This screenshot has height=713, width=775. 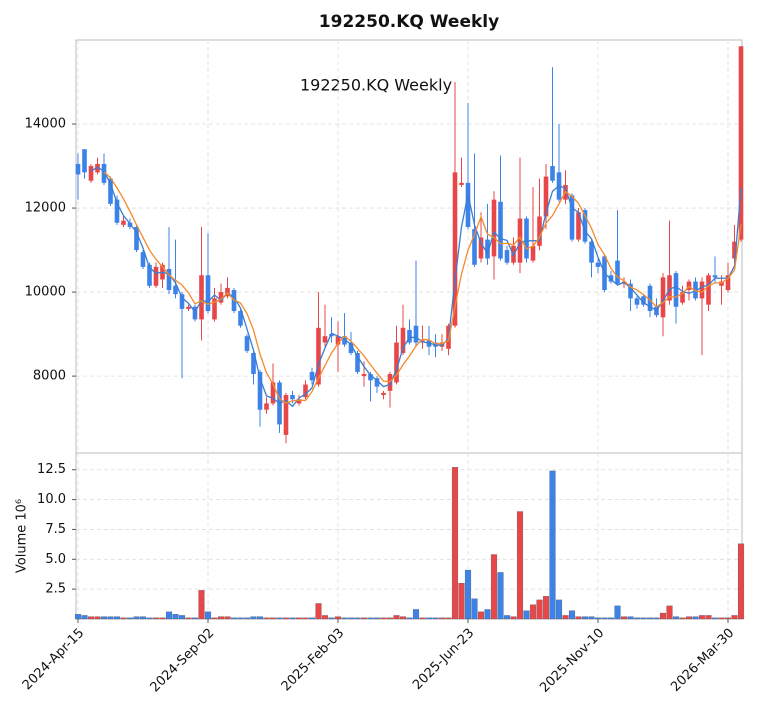 What do you see at coordinates (53, 659) in the screenshot?
I see `x-tick-label: 2024-Apr-15` at bounding box center [53, 659].